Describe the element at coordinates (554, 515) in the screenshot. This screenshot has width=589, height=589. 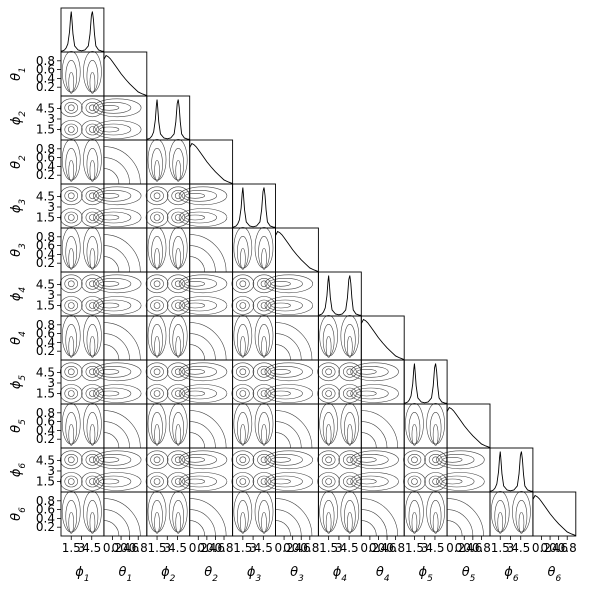
I see `marginal-theta6` at that location.